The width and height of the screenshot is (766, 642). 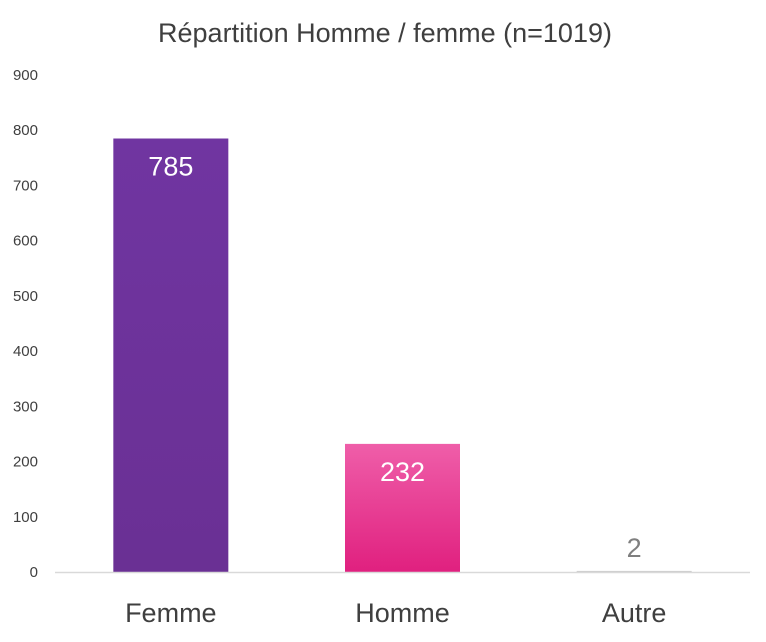 What do you see at coordinates (25, 296) in the screenshot?
I see `y-tick-label: 500` at bounding box center [25, 296].